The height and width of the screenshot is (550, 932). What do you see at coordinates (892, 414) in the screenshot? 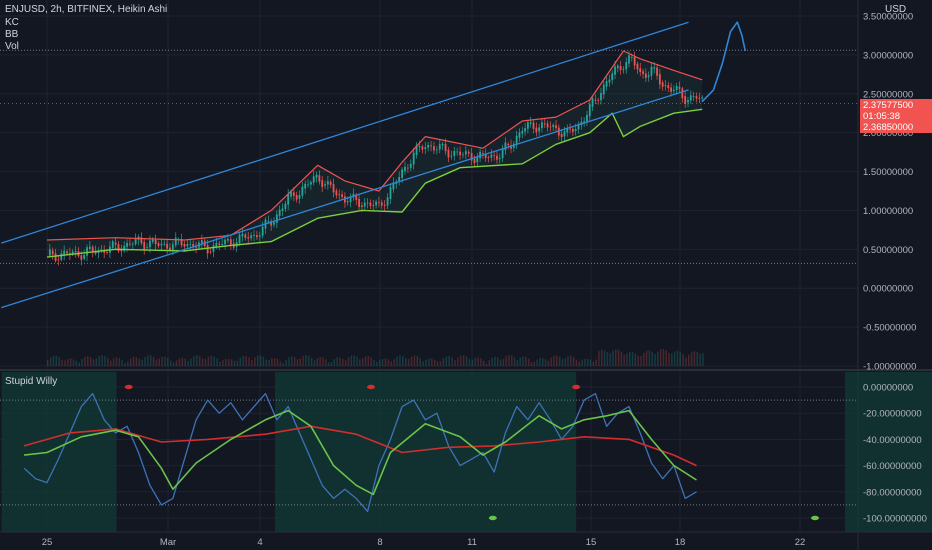
I see `oscillator-axis-label: -20.00000000` at bounding box center [892, 414].